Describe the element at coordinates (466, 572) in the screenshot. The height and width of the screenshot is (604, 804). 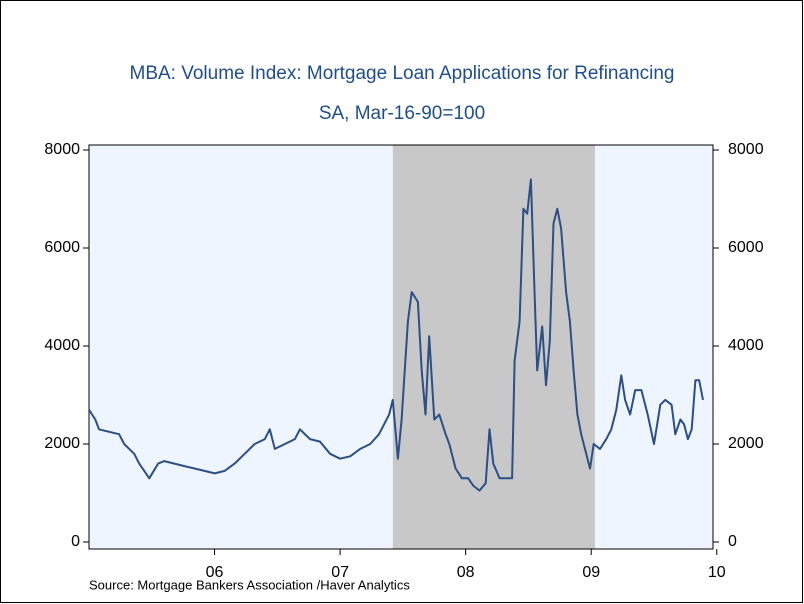
I see `x-tick-label: 08` at that location.